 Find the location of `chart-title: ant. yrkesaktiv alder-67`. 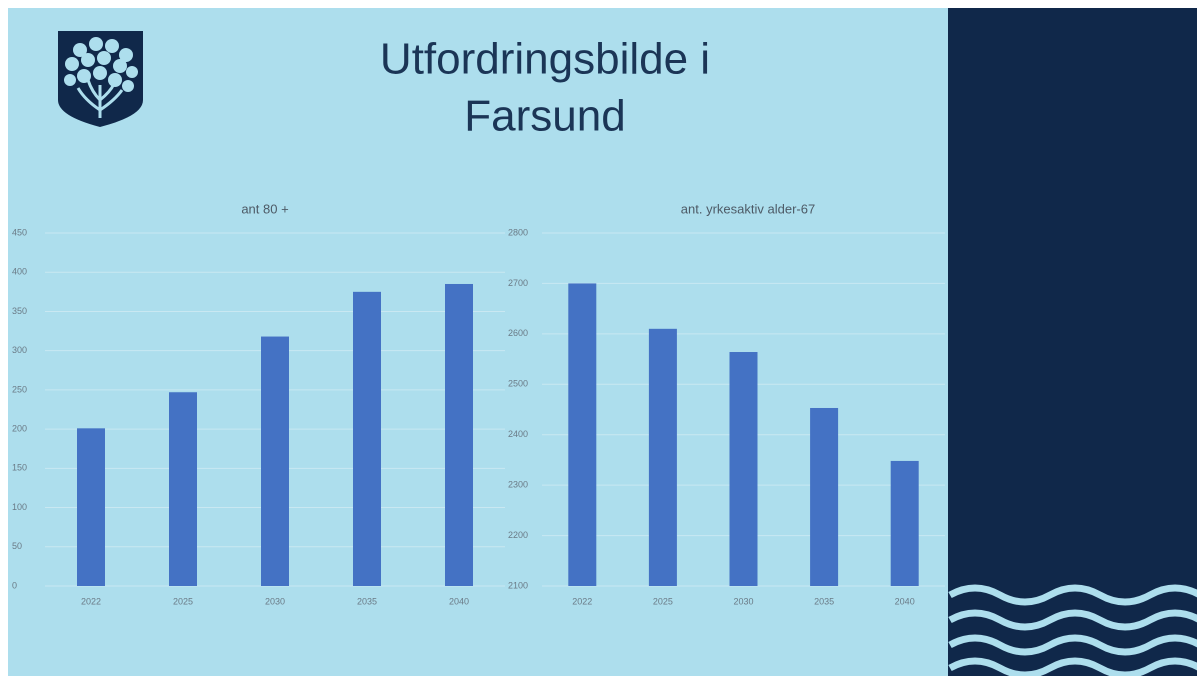

chart-title: ant. yrkesaktiv alder-67 is located at coordinates (748, 208).